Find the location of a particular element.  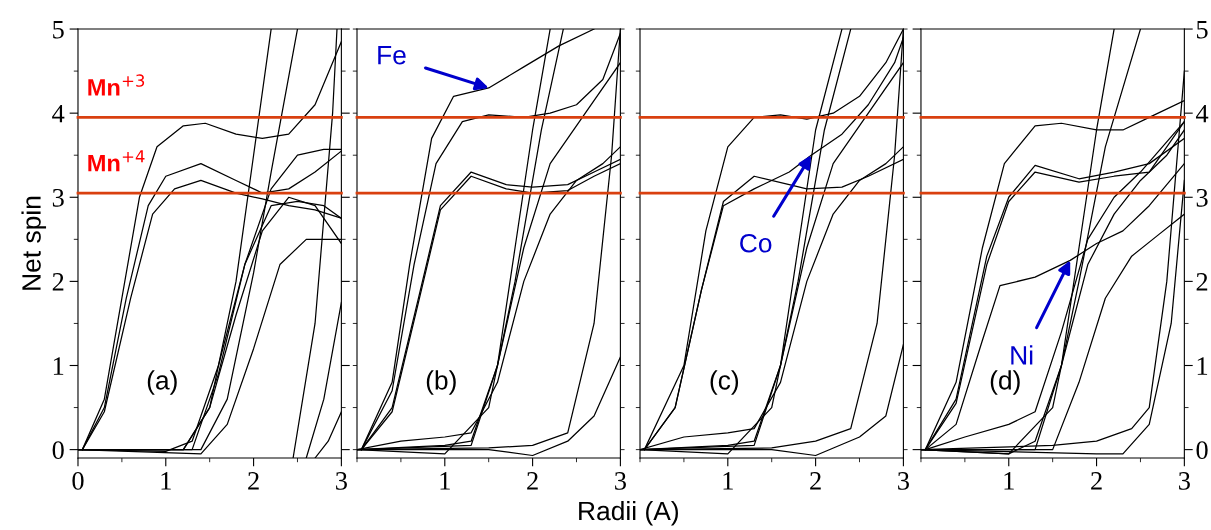

x-tick-label: 0 is located at coordinates (78, 480).